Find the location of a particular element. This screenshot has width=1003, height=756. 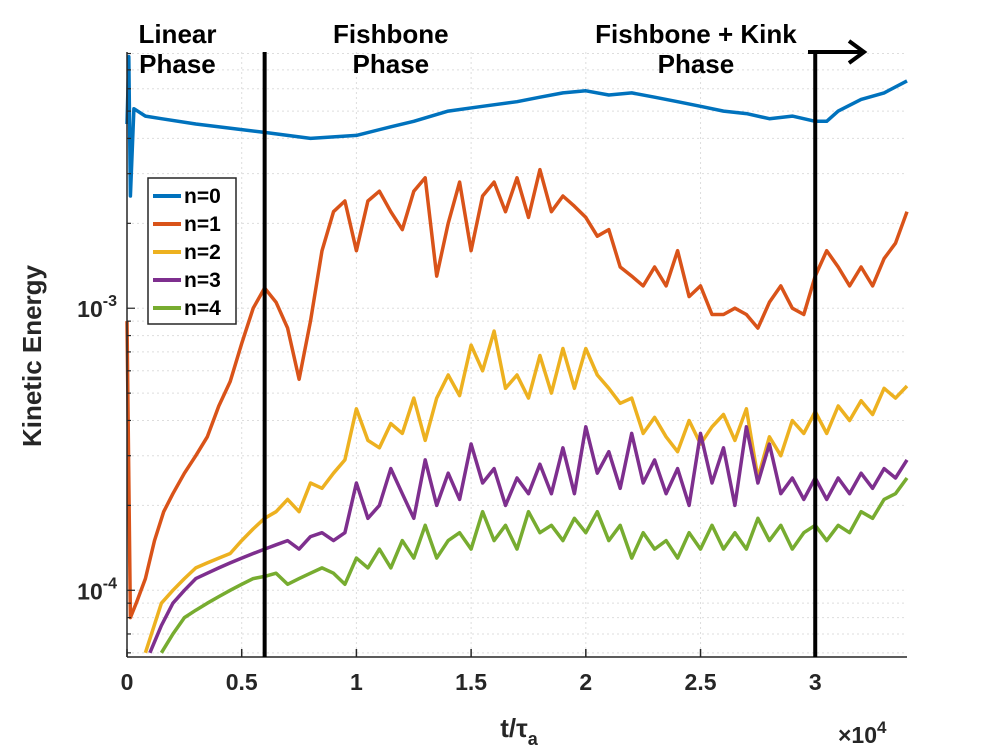

legend: n=0 n=1 n=2 n=3 n=4 is located at coordinates (192, 251).